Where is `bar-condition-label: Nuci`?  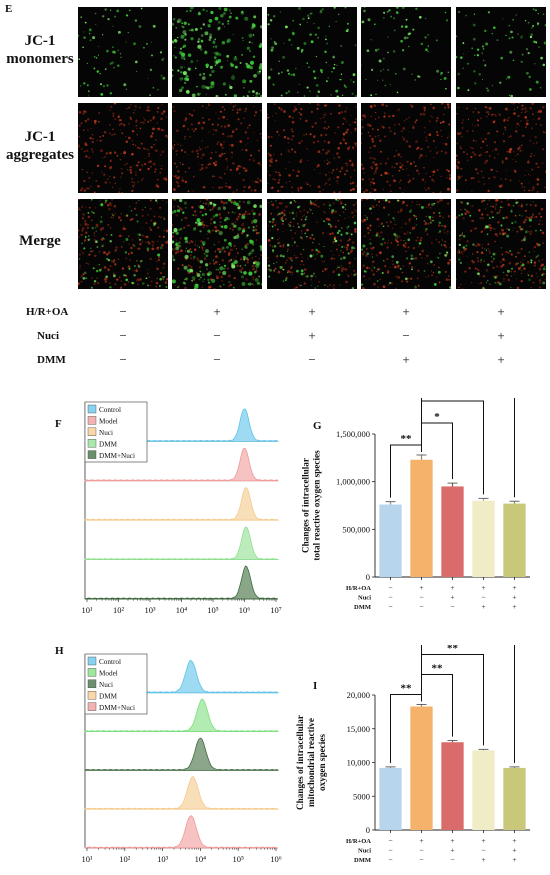
bar-condition-label: Nuci is located at coordinates (364, 598).